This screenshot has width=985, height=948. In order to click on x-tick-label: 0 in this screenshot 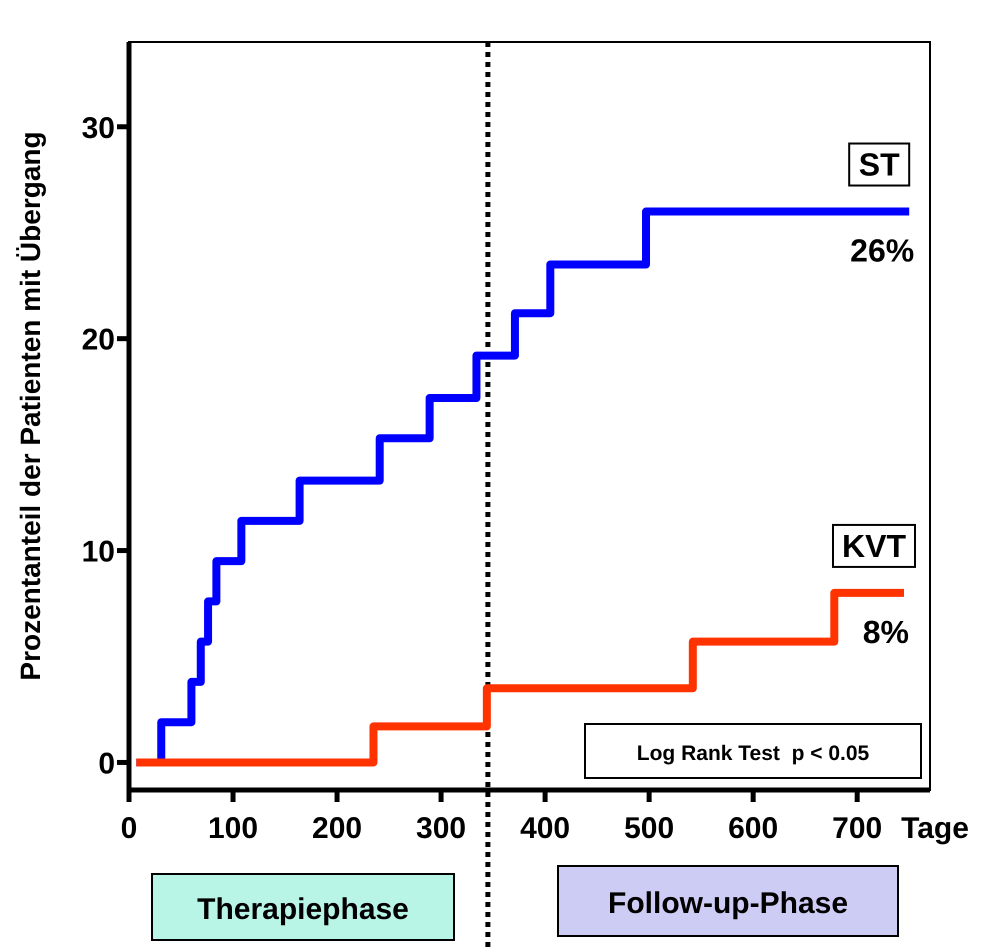, I will do `click(129, 828)`.